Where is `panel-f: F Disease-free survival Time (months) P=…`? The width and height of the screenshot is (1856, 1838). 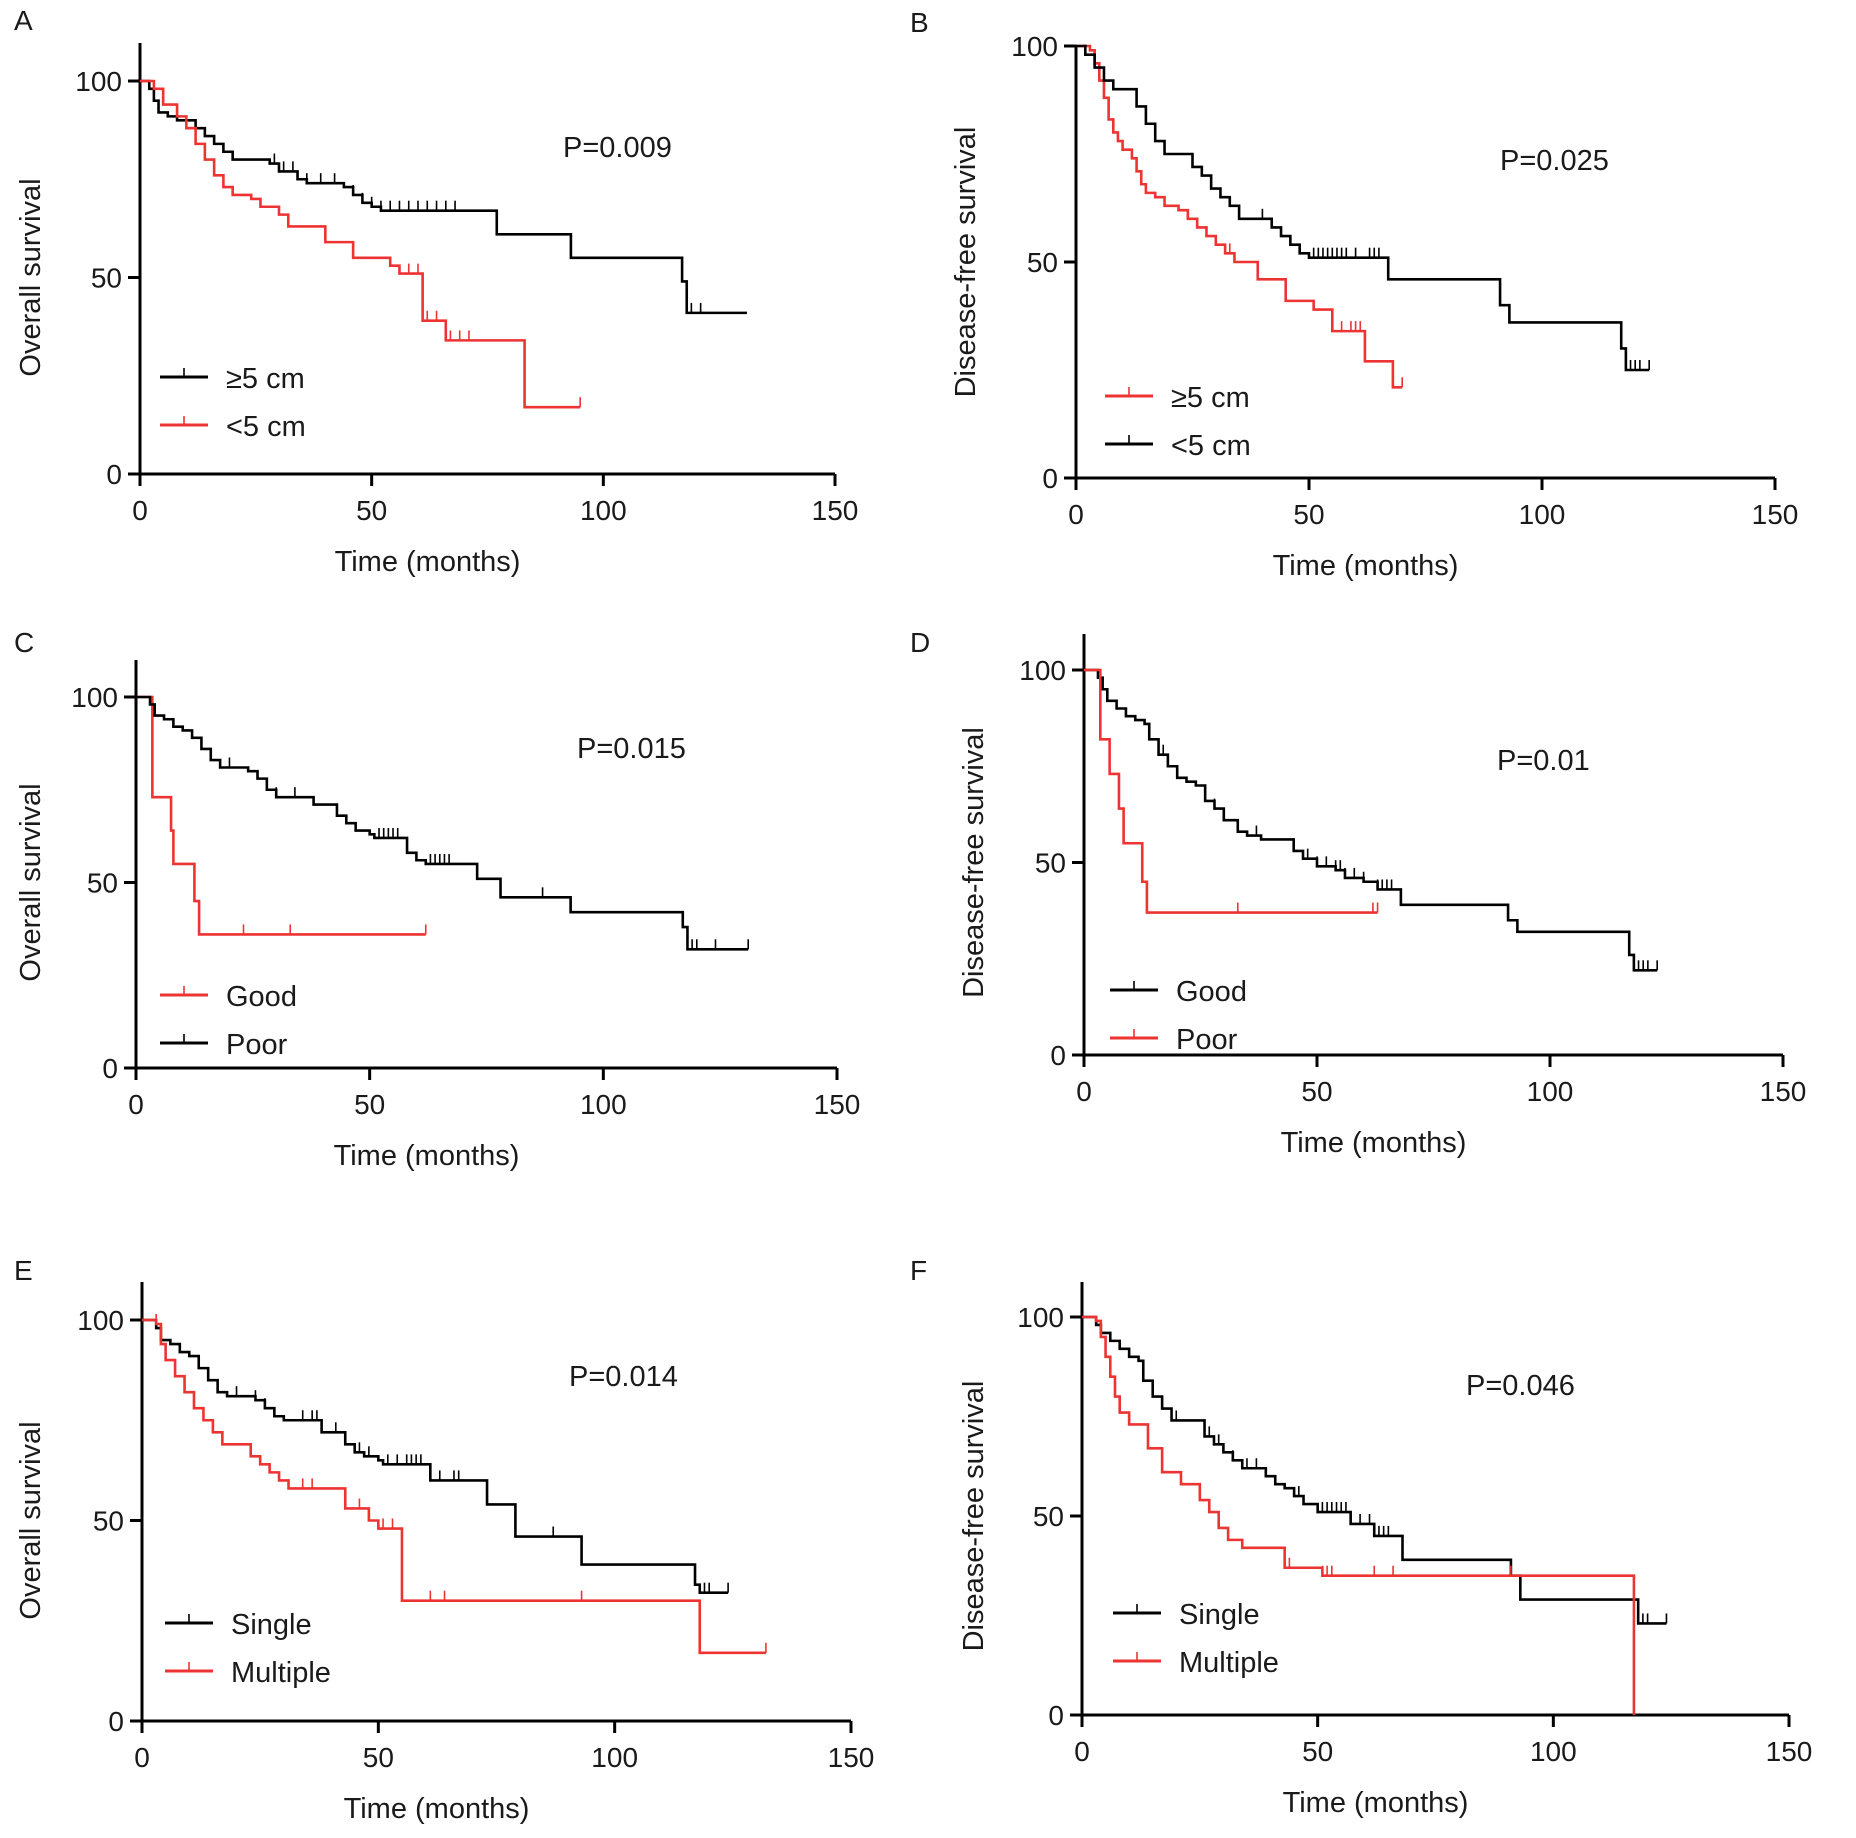 panel-f: F Disease-free survival Time (months) P=… is located at coordinates (1361, 1537).